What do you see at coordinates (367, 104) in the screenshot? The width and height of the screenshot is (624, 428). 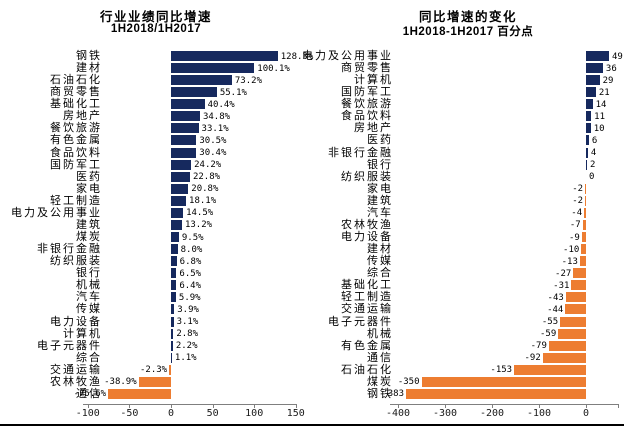 I see `category-label: 餐饮旅游` at bounding box center [367, 104].